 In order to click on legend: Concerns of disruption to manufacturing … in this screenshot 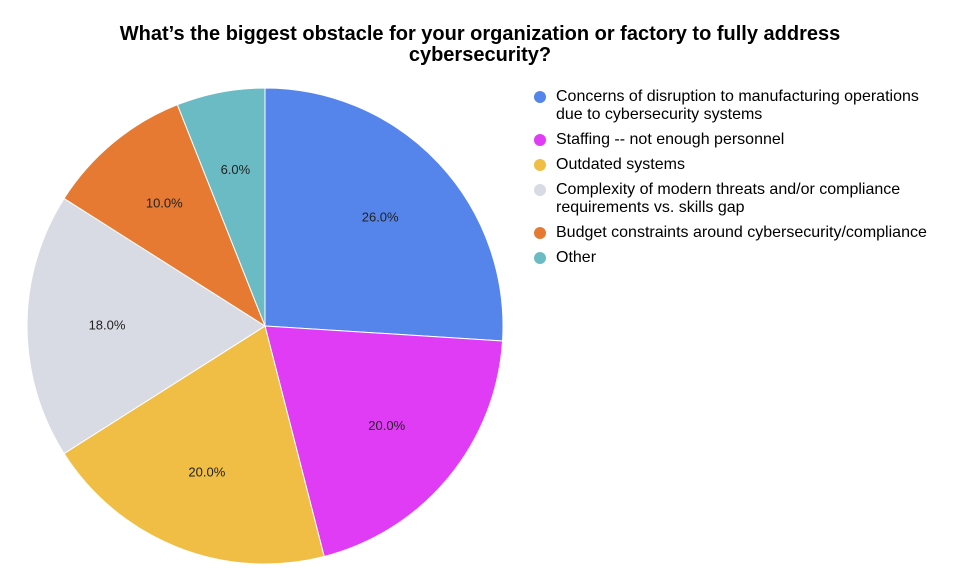, I will do `click(741, 181)`.